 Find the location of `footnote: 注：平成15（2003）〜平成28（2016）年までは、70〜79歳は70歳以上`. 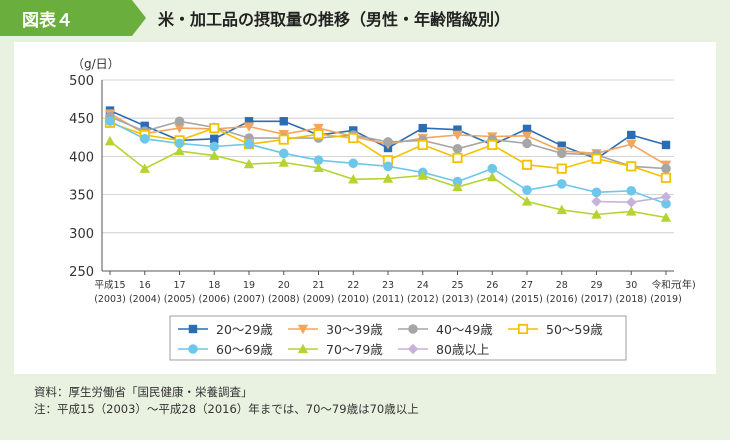

footnote: 注：平成15（2003）〜平成28（2016）年までは、70〜79歳は70歳以上 is located at coordinates (226, 409).